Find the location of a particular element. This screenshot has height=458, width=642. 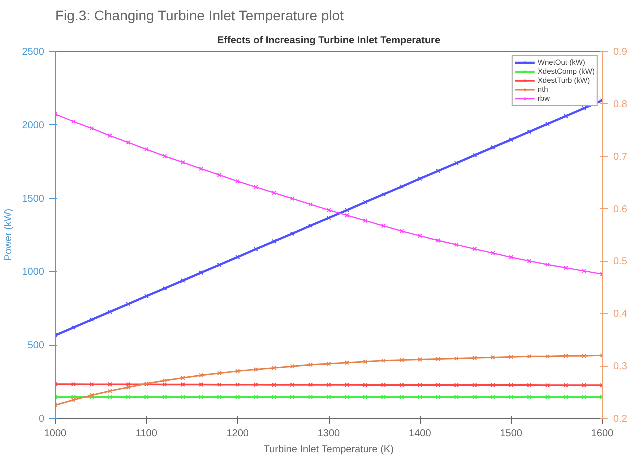

y-tick-label: 500 is located at coordinates (36, 346).